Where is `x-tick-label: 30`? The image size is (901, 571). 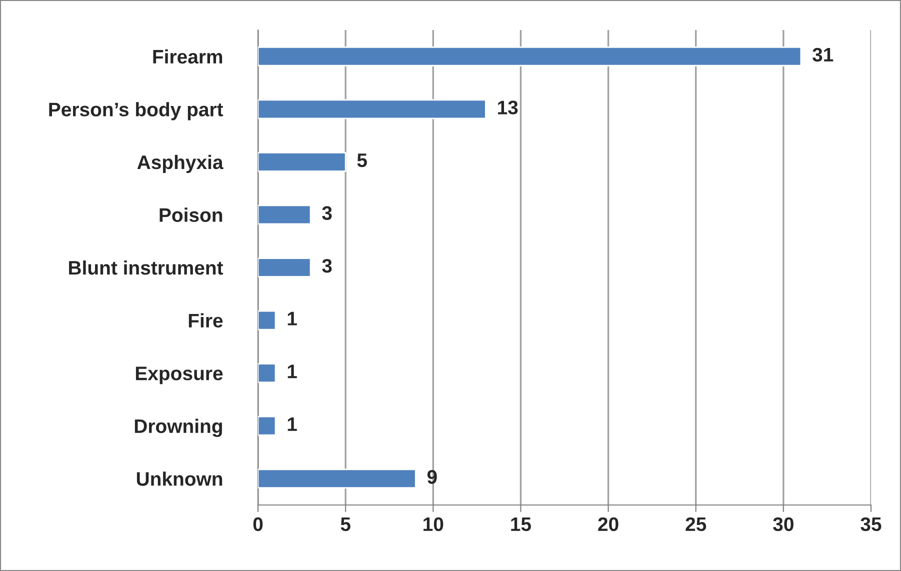
x-tick-label: 30 is located at coordinates (783, 524).